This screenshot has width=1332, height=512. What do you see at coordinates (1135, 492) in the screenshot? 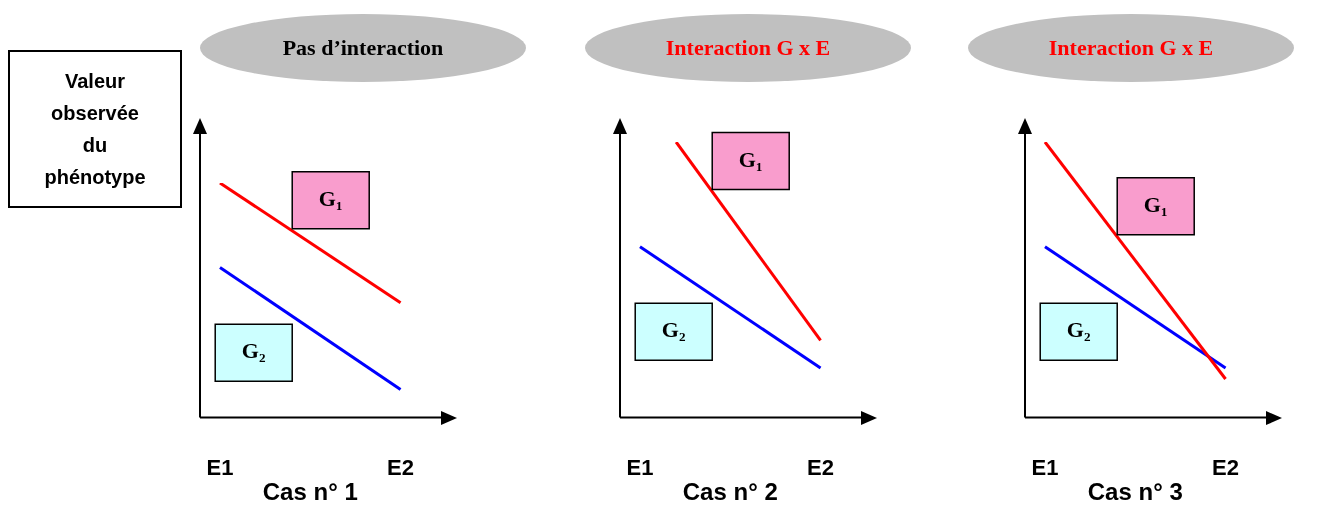
I see `x-axis-title: Cas n° 3` at bounding box center [1135, 492].